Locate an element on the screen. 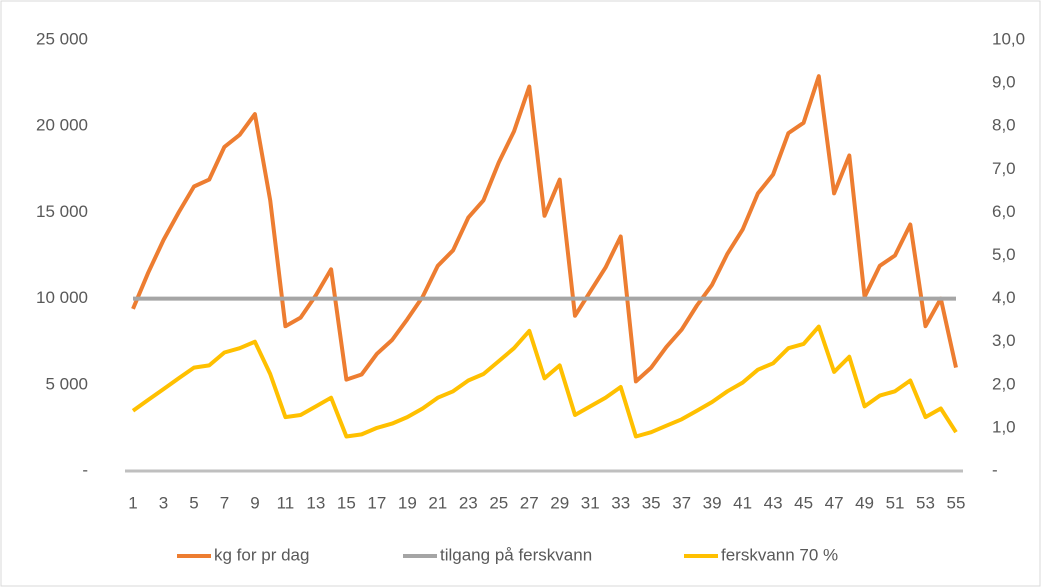  x-tick-label: 35 is located at coordinates (651, 502).